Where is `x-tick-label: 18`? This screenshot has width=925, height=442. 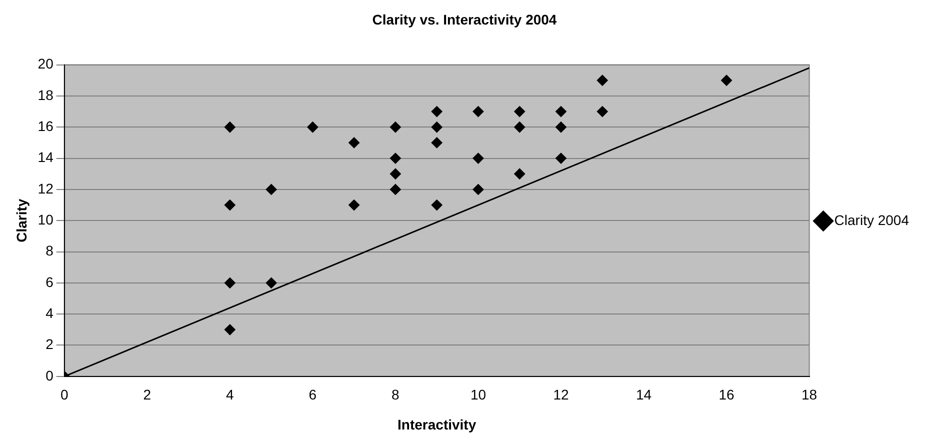
x-tick-label: 18 is located at coordinates (810, 394).